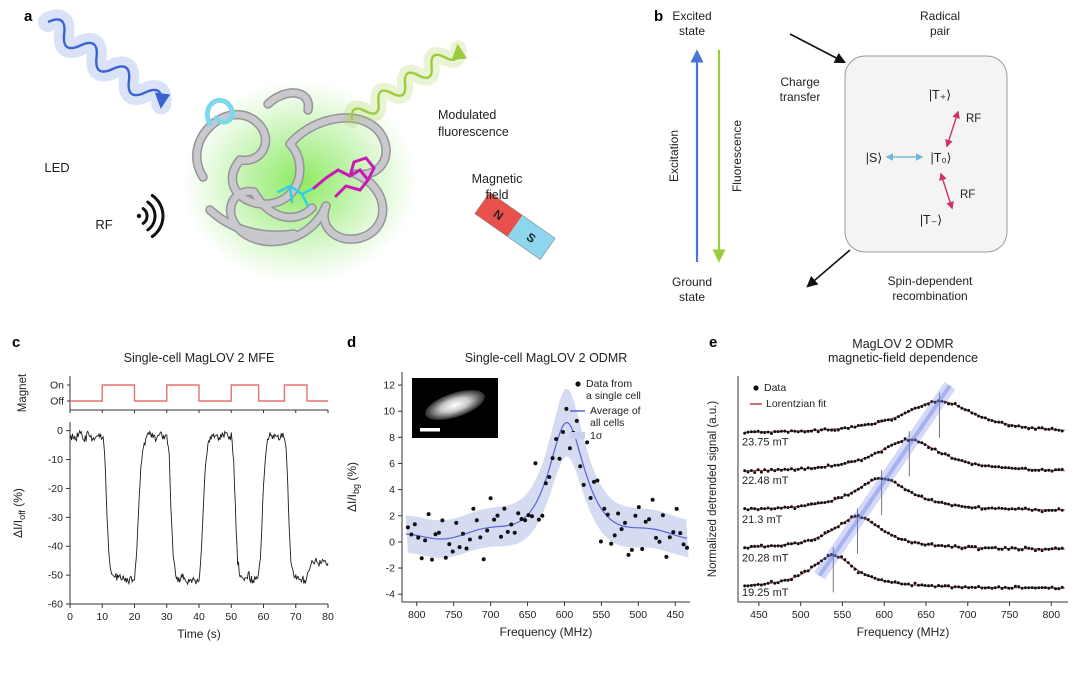 This screenshot has height=675, width=1080. Describe the element at coordinates (473, 132) in the screenshot. I see `fluorescence-label-line2: fluorescence` at that location.